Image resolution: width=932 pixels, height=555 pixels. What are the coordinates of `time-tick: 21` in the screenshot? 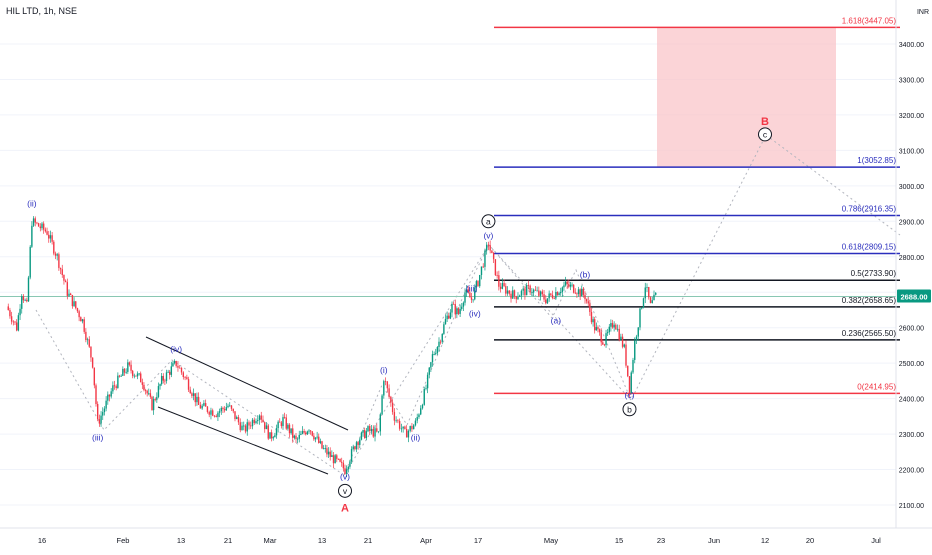 It's located at (228, 540).